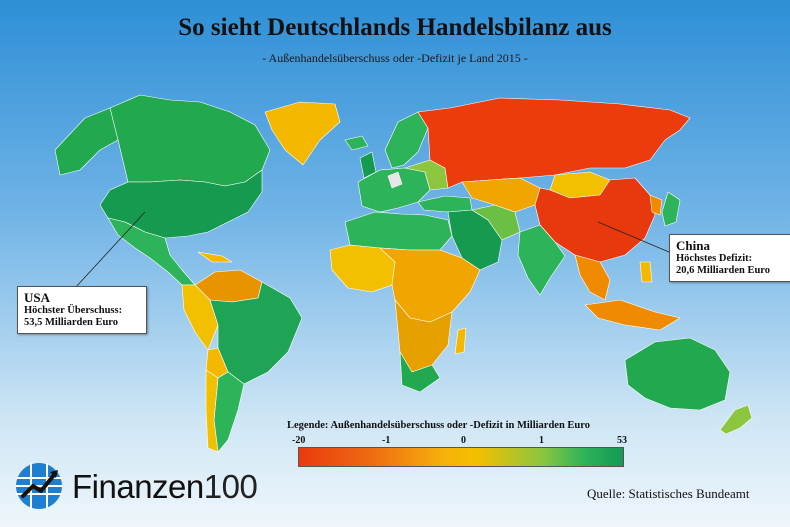 This screenshot has width=790, height=527. Describe the element at coordinates (230, 486) in the screenshot. I see `logo-number: 100` at that location.